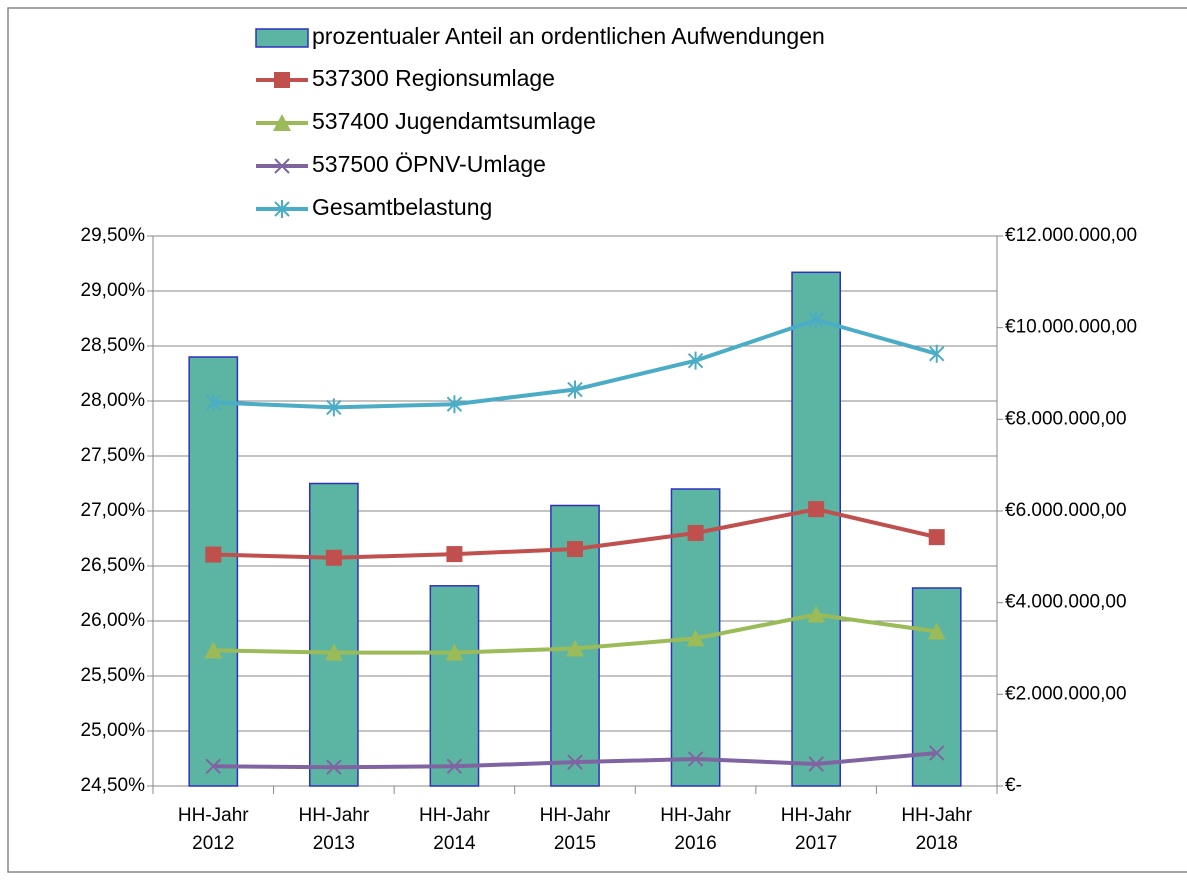 The image size is (1187, 880). I want to click on y2-tick-label: €4.000.000,00, so click(1066, 602).